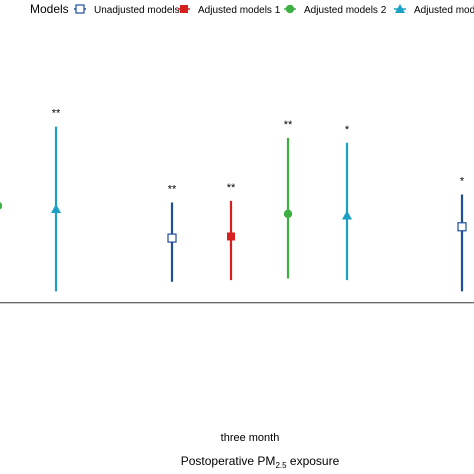 Image resolution: width=474 pixels, height=474 pixels. What do you see at coordinates (313, 461) in the screenshot?
I see `x-axis-title-suffix: exposure` at bounding box center [313, 461].